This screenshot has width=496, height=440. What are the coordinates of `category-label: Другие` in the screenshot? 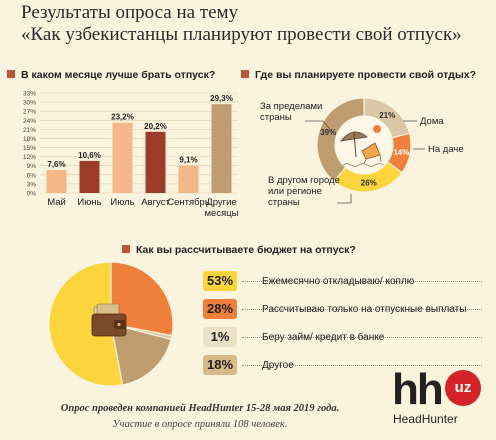 It's located at (221, 202).